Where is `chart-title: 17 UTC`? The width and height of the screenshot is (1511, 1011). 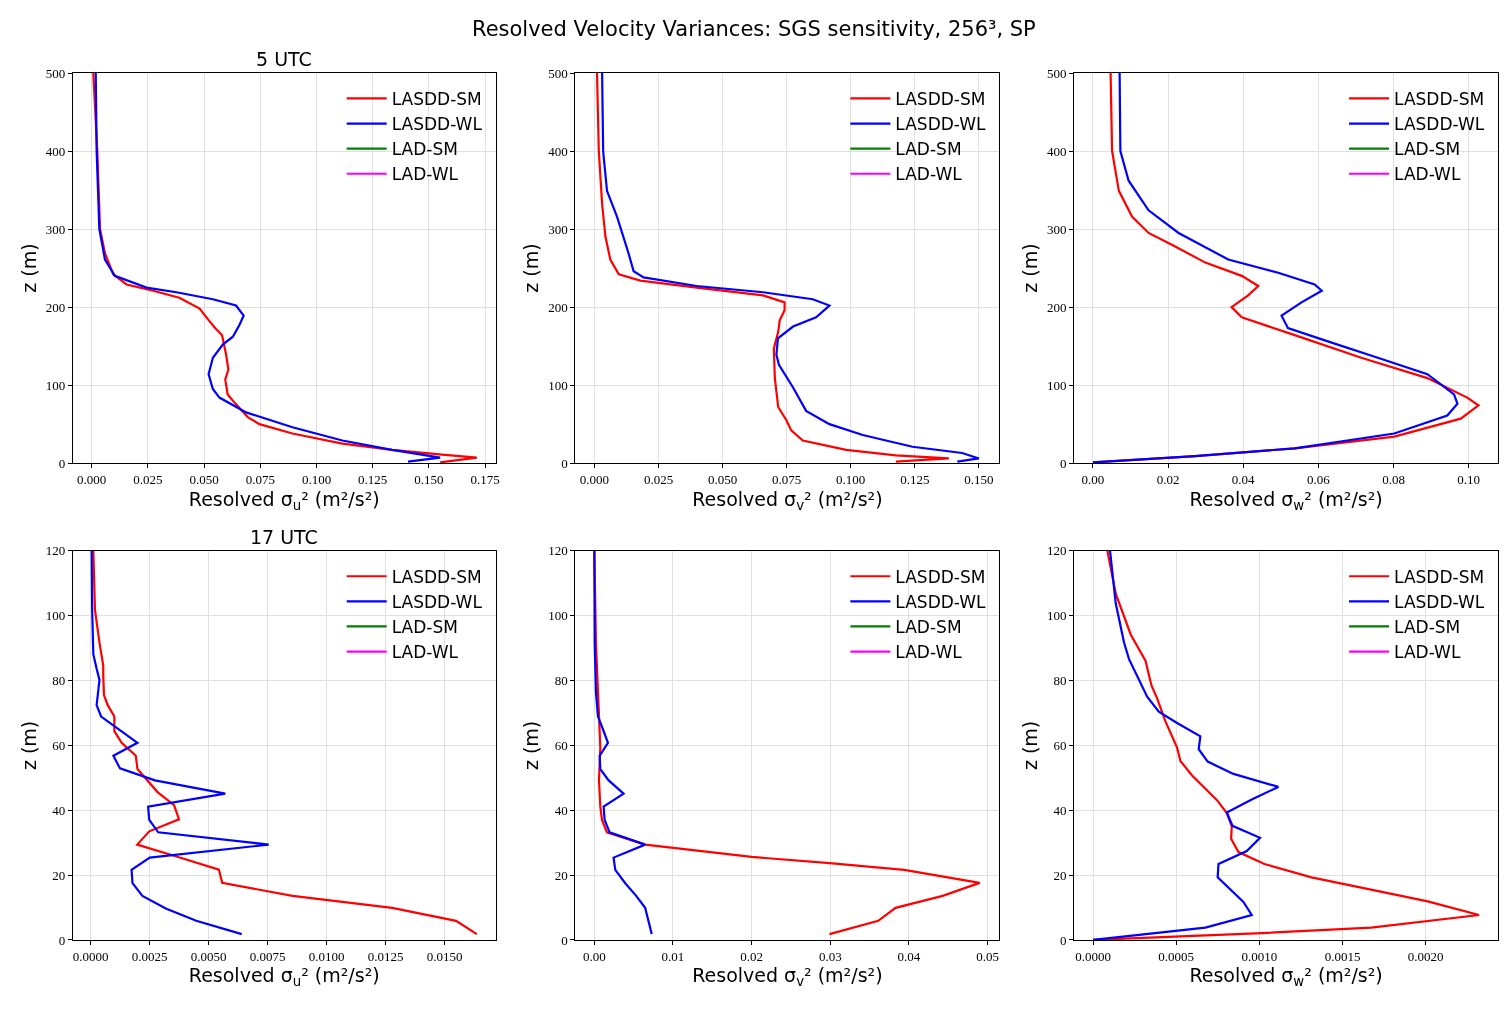 chart-title: 17 UTC is located at coordinates (284, 537).